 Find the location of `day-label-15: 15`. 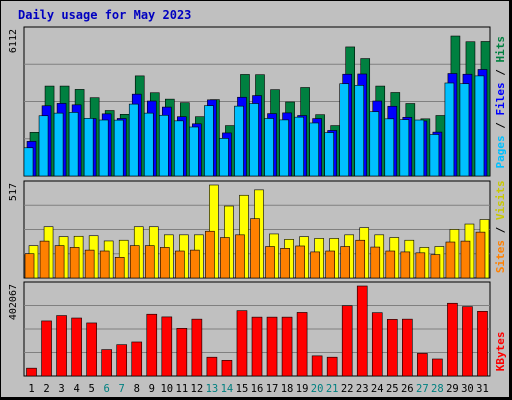

day-label-15: 15 is located at coordinates (242, 389).